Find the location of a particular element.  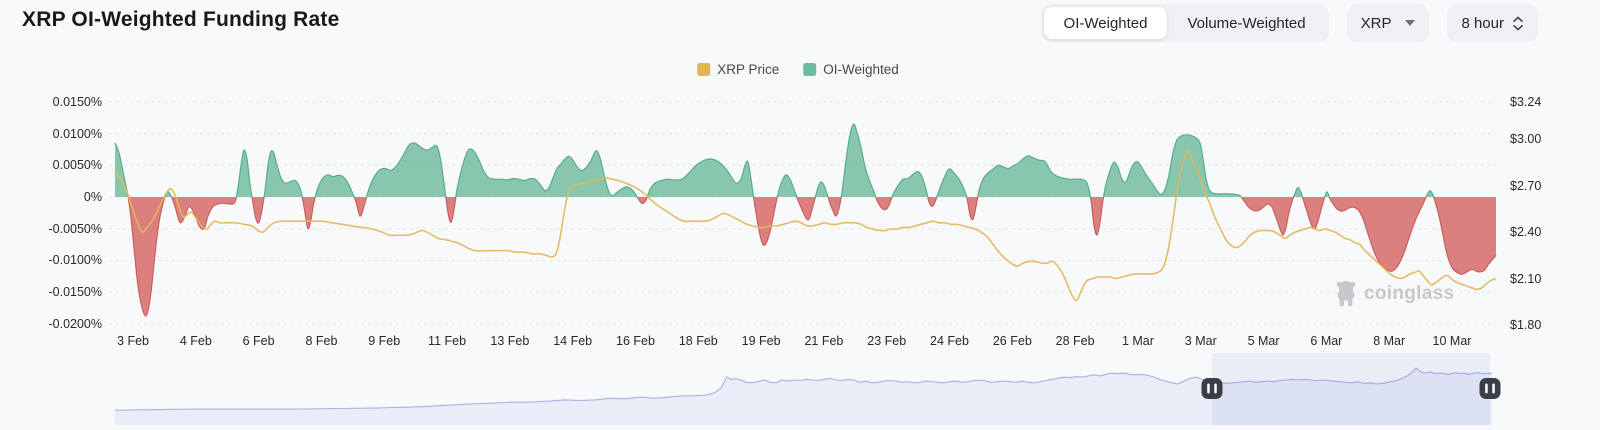

coinglass-bear-icon is located at coordinates (1346, 294).